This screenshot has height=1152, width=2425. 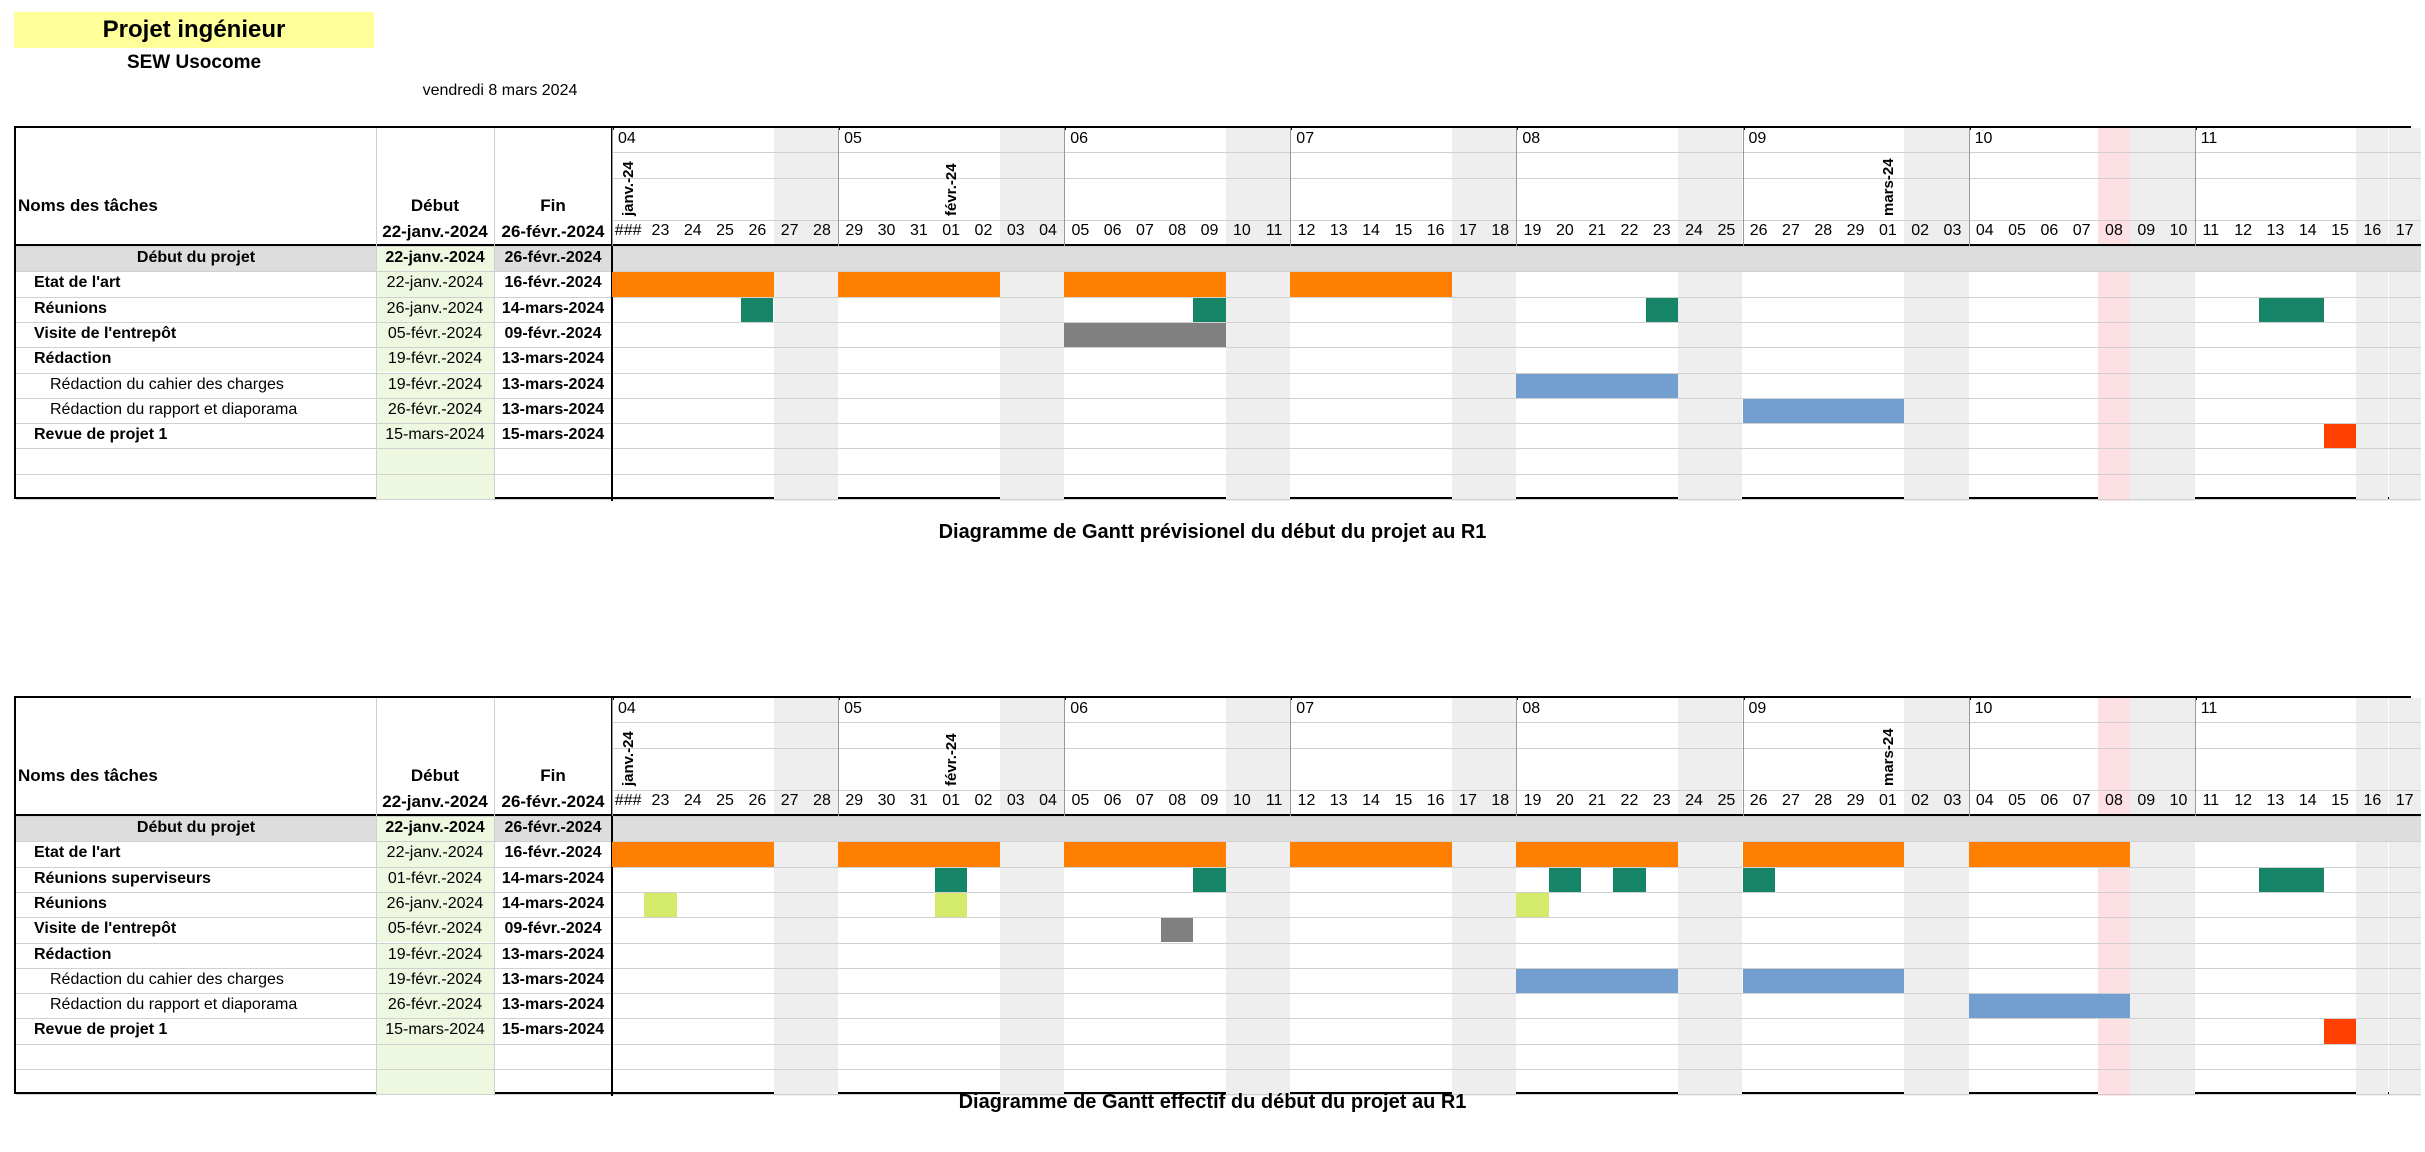 I want to click on day-label: 04, so click(x=1048, y=230).